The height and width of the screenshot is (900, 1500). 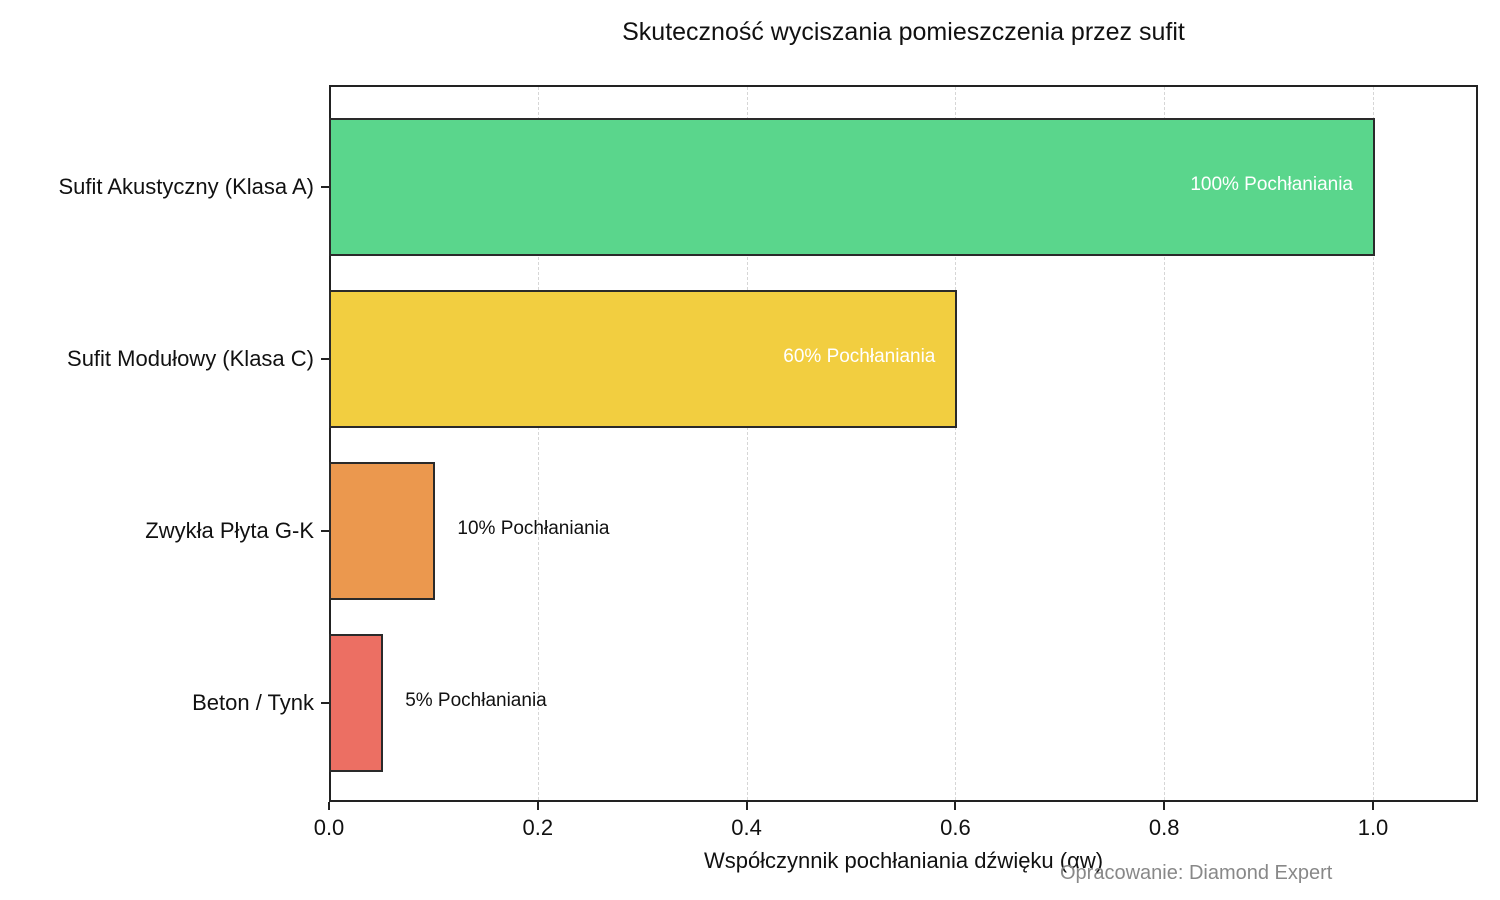 I want to click on x-axis-label: Współczynnik pochłaniania dźwięku (αw), so click(x=903, y=860).